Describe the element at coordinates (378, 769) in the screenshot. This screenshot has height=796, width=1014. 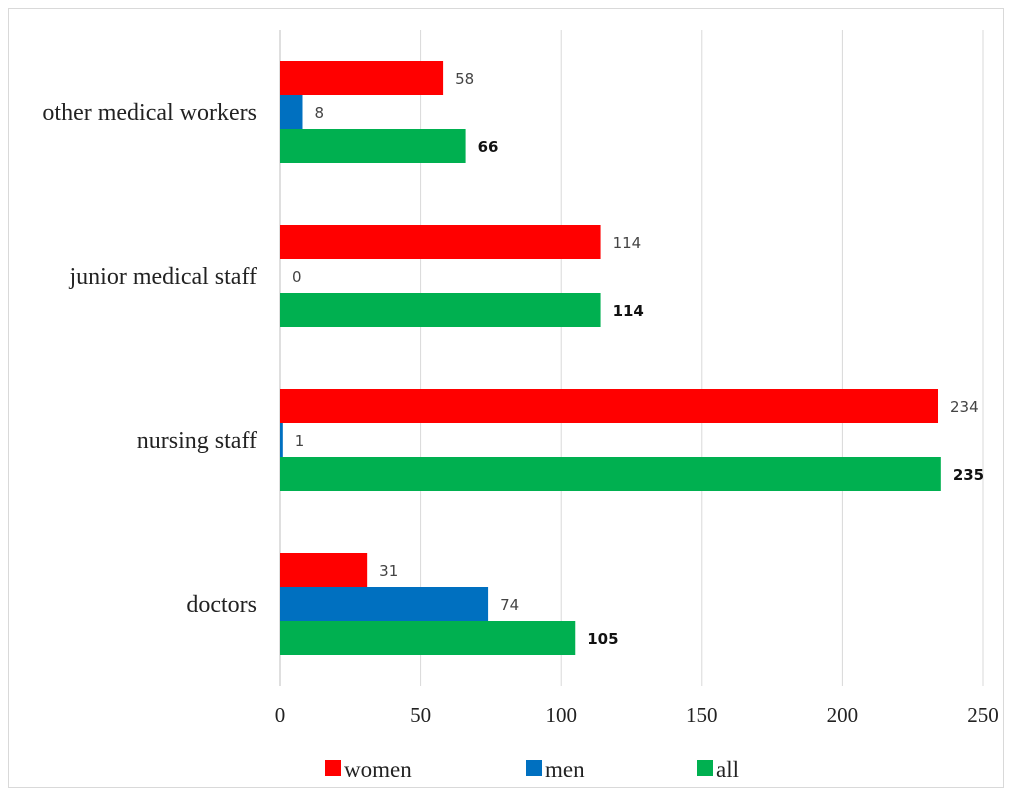
I see `legend-label: women` at that location.